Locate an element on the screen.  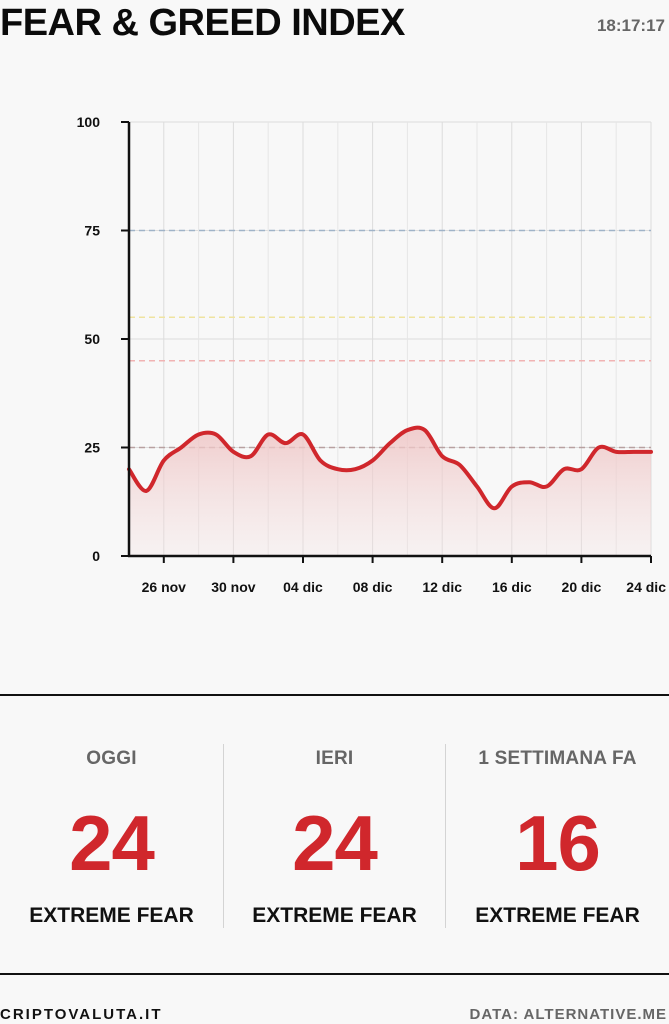
x-tick-label: 12 dic is located at coordinates (442, 587).